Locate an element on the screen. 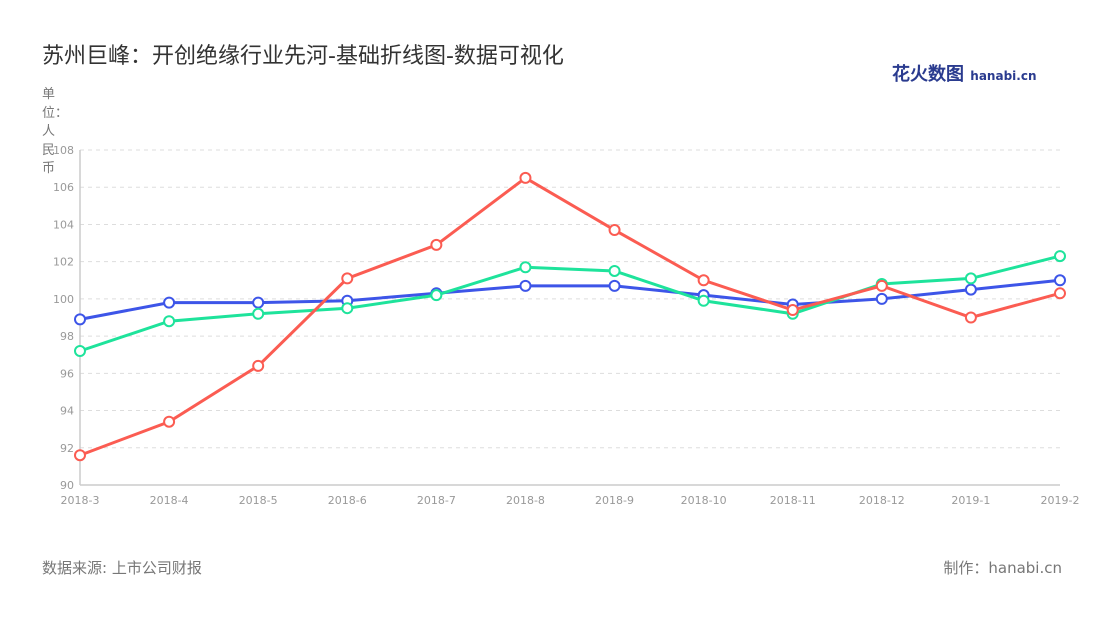 The height and width of the screenshot is (620, 1100). x-tick-label: 2019-1 is located at coordinates (970, 500).